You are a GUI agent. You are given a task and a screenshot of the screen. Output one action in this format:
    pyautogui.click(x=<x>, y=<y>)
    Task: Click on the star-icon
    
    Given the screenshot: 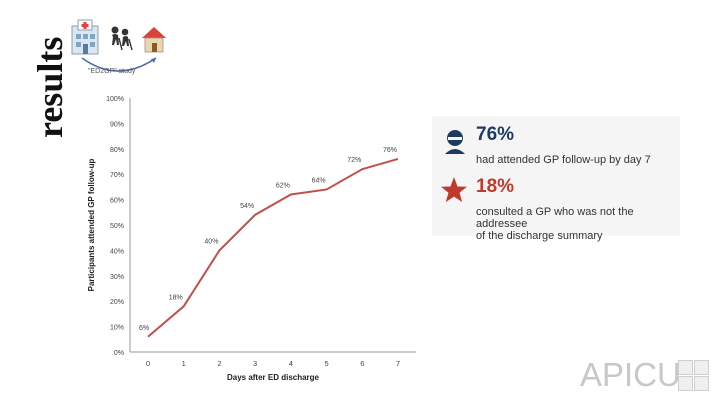 What is the action you would take?
    pyautogui.click(x=454, y=189)
    